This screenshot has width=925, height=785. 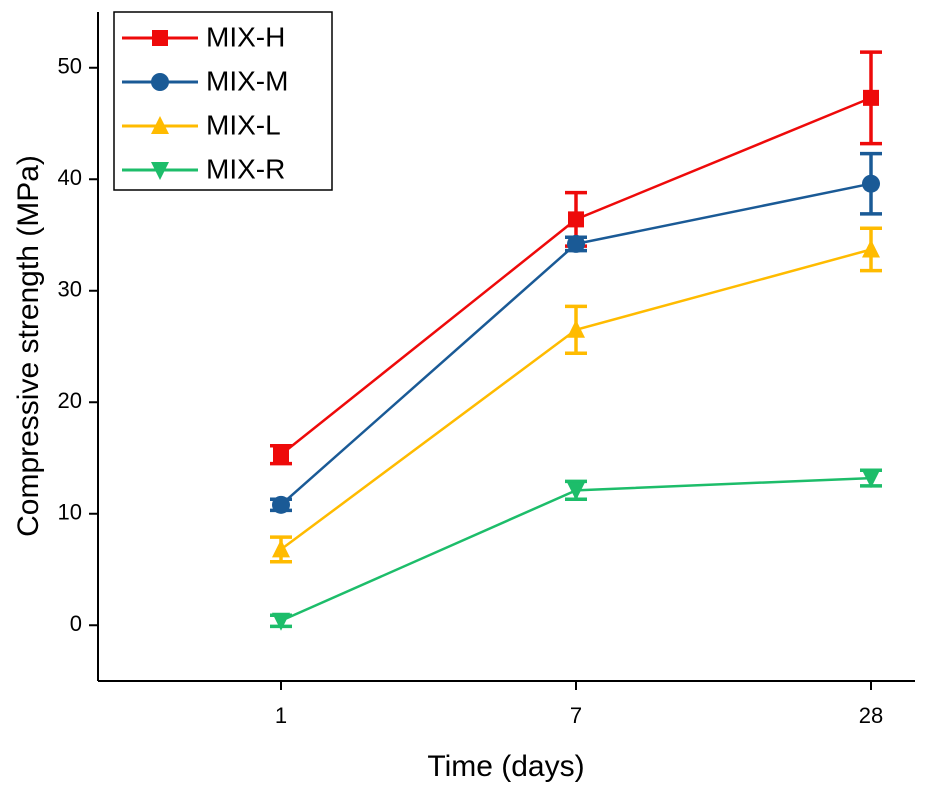 I want to click on y-tick-label: 50, so click(x=70, y=66).